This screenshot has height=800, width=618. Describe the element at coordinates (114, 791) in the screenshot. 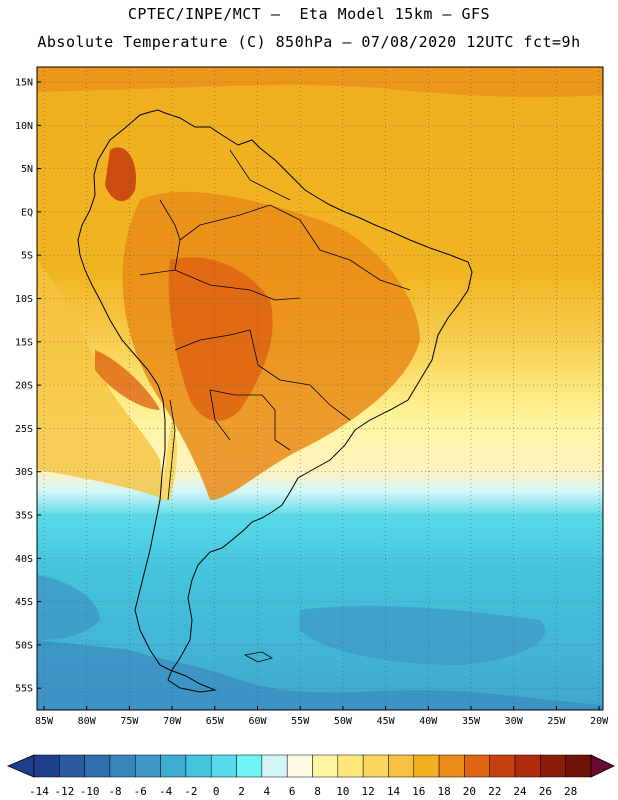

I see `colorbar-label: -8` at that location.